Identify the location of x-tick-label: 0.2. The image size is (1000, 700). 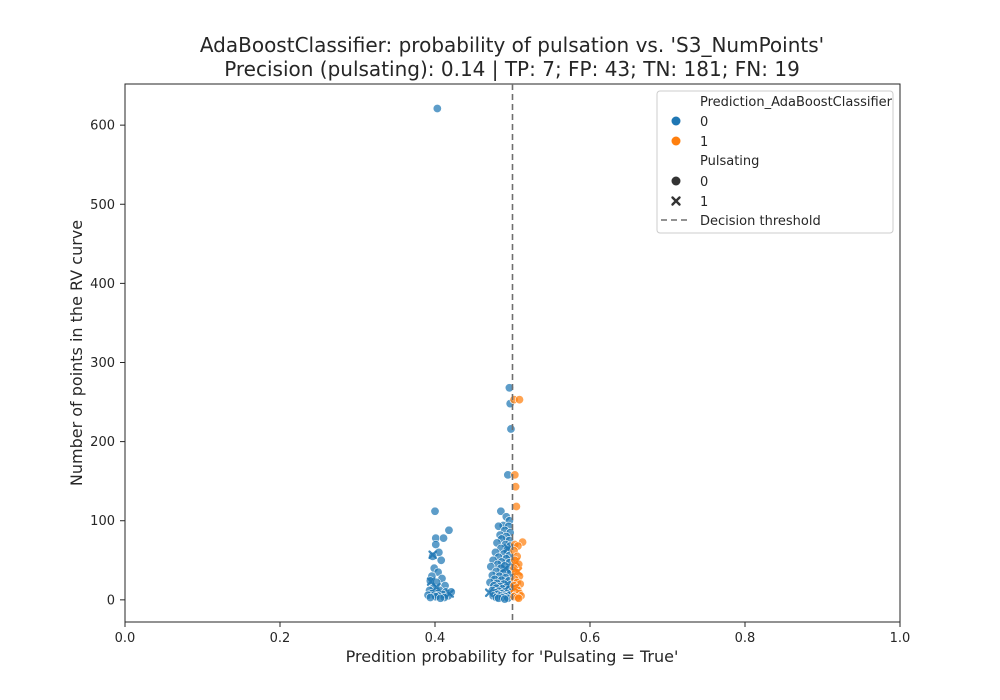
(280, 638).